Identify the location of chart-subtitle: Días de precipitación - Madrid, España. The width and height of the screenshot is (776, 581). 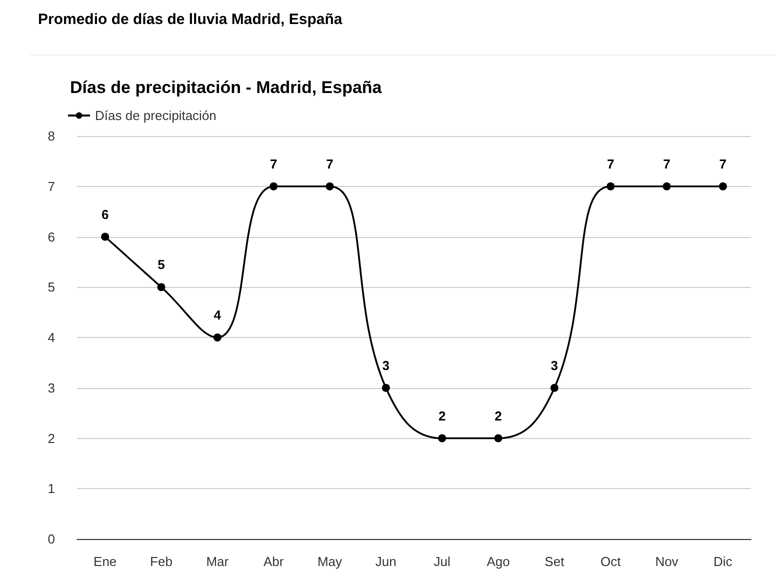
(226, 87).